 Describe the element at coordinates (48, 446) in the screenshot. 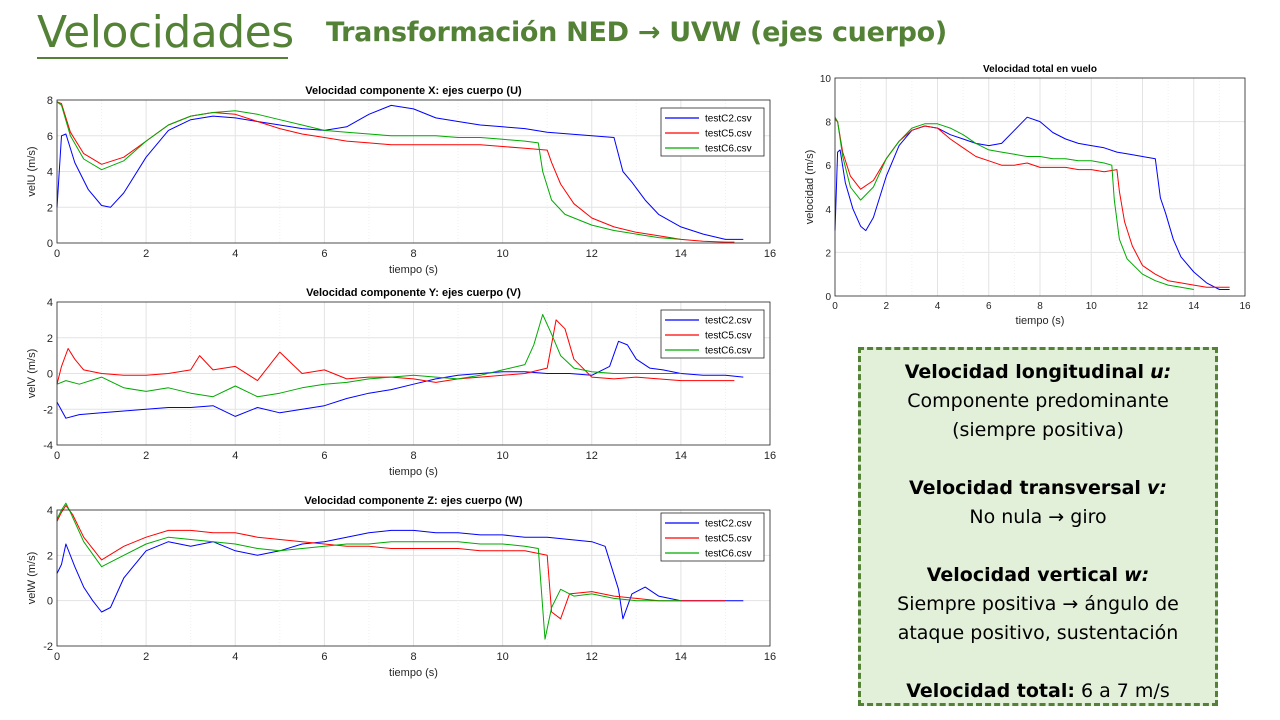

I see `y-tick-label: -4` at that location.